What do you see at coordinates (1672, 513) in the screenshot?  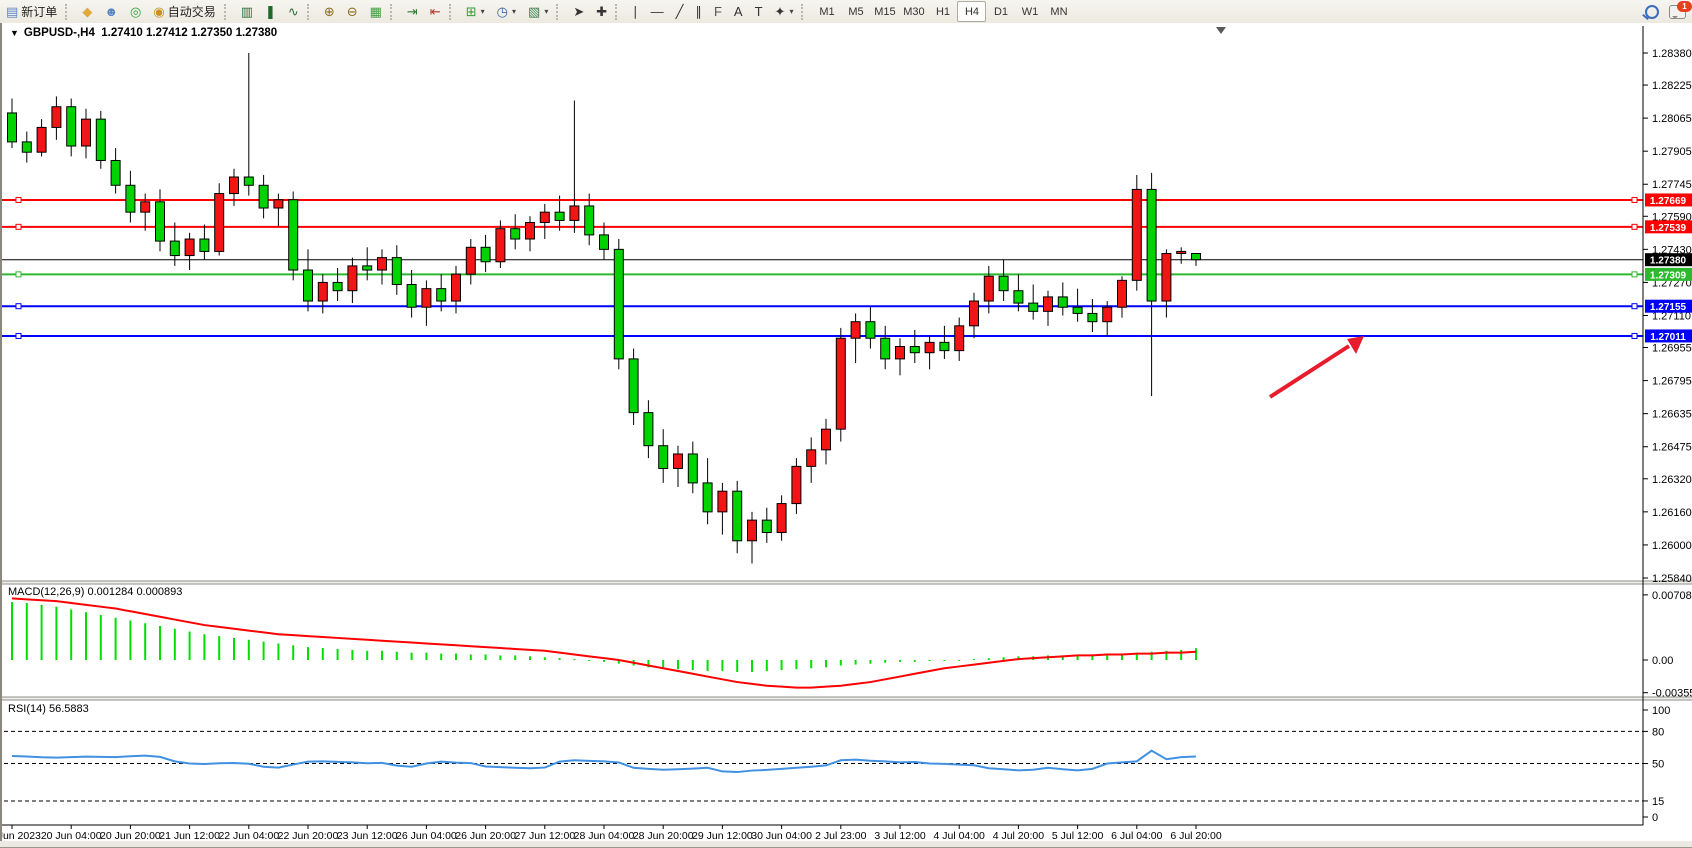 I see `price-tick-label: 1.26160` at bounding box center [1672, 513].